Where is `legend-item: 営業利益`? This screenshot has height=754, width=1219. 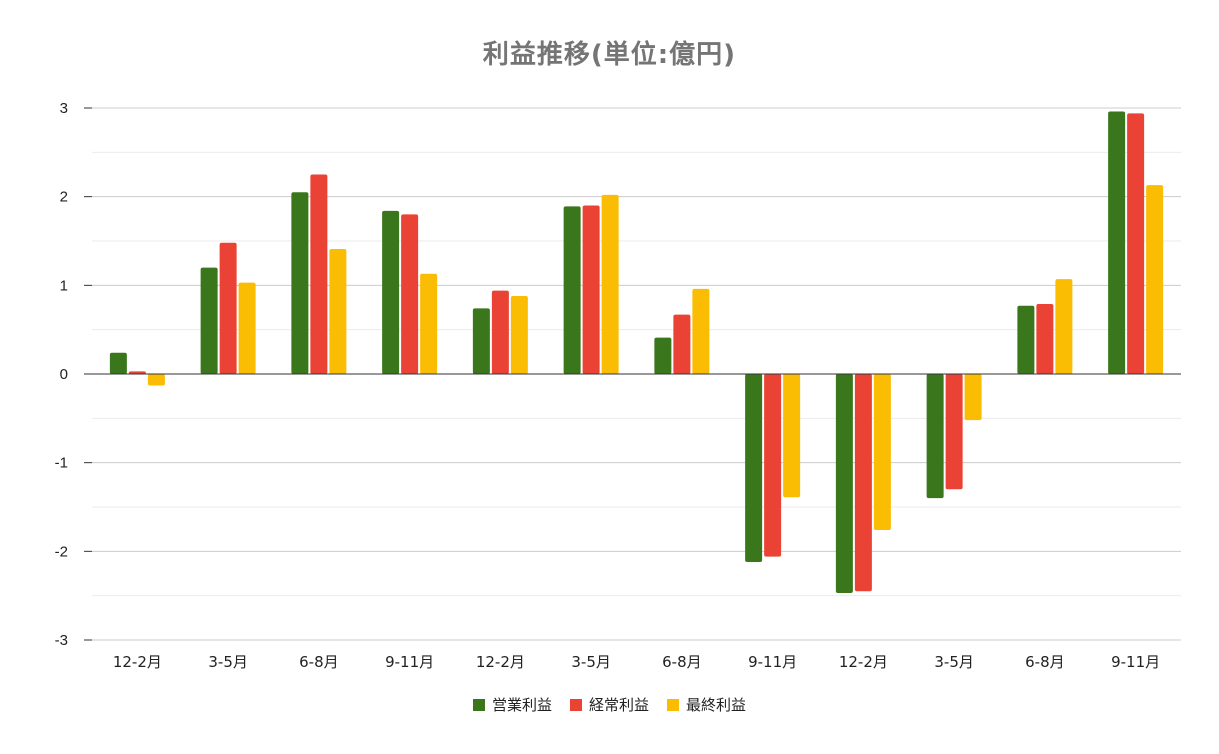 legend-item: 営業利益 is located at coordinates (512, 704).